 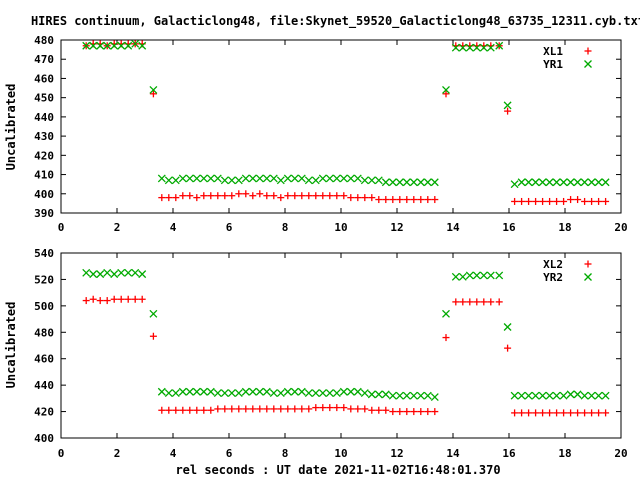 What do you see at coordinates (117, 227) in the screenshot?
I see `x-tick-label: 2` at bounding box center [117, 227].